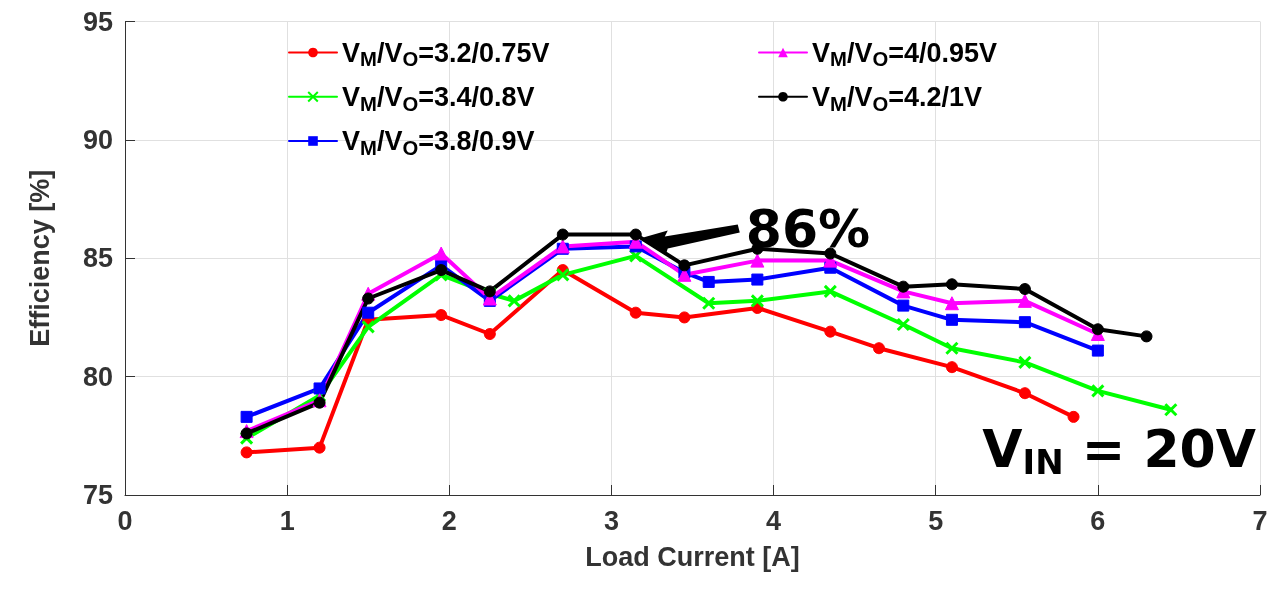 This screenshot has width=1286, height=607. What do you see at coordinates (97, 495) in the screenshot?
I see `y-tick-label: 75` at bounding box center [97, 495].